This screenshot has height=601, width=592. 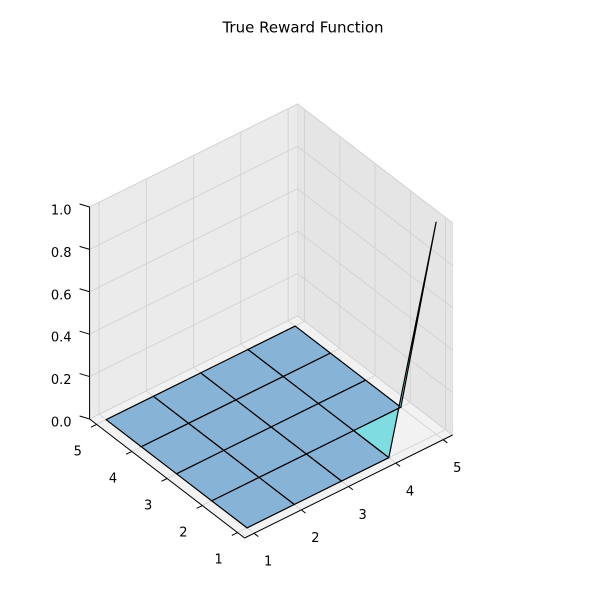 I want to click on x-tick-label: 2, so click(x=315, y=538).